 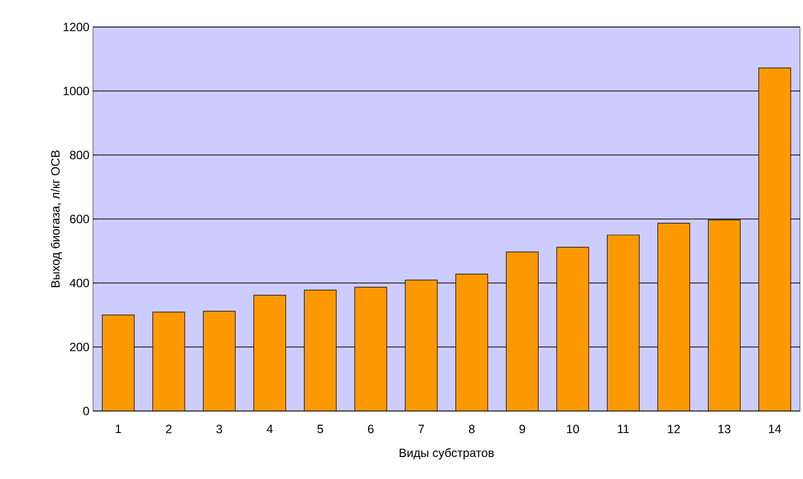 What do you see at coordinates (522, 429) in the screenshot?
I see `x-tick-label: 9` at bounding box center [522, 429].